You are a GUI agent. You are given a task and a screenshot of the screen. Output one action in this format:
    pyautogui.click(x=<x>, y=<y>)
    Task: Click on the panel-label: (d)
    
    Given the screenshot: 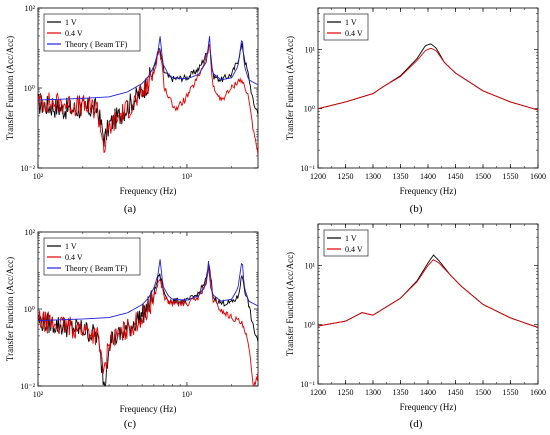 What is the action you would take?
    pyautogui.click(x=416, y=424)
    